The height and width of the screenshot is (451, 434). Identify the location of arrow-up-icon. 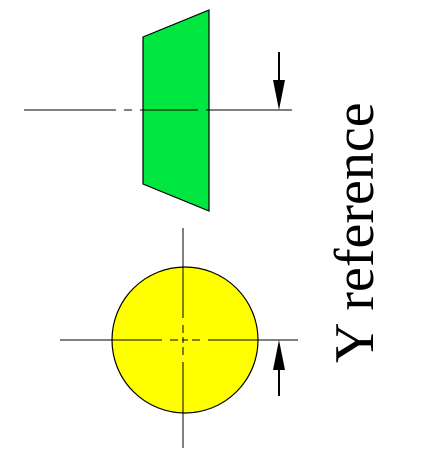
(279, 368).